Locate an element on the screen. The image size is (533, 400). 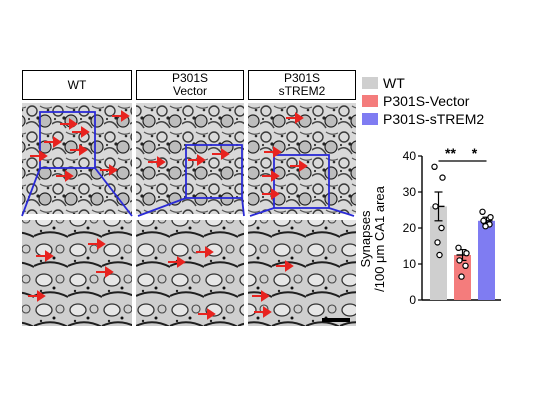
panel-label-strem2: P301S sTREM2 is located at coordinates (302, 85).